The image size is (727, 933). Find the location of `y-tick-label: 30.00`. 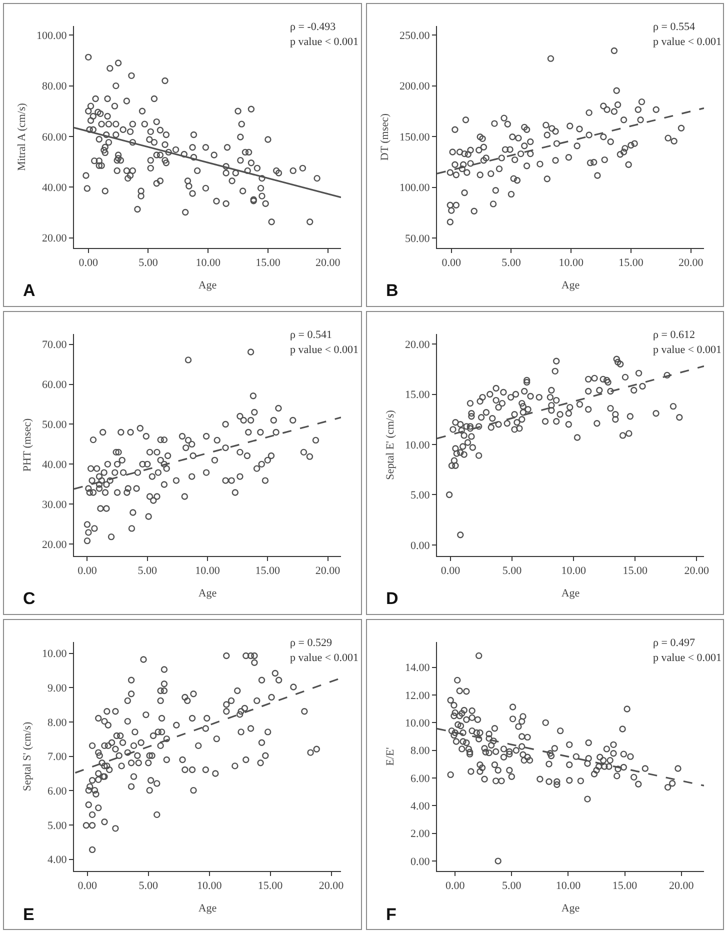

y-tick-label: 30.00 is located at coordinates (55, 504).